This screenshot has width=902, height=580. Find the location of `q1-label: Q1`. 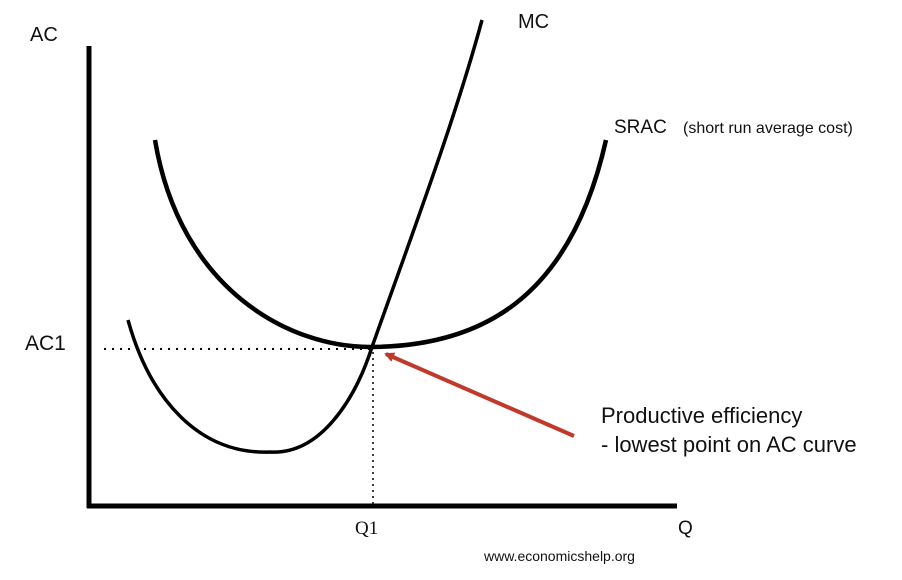

q1-label: Q1 is located at coordinates (366, 528).